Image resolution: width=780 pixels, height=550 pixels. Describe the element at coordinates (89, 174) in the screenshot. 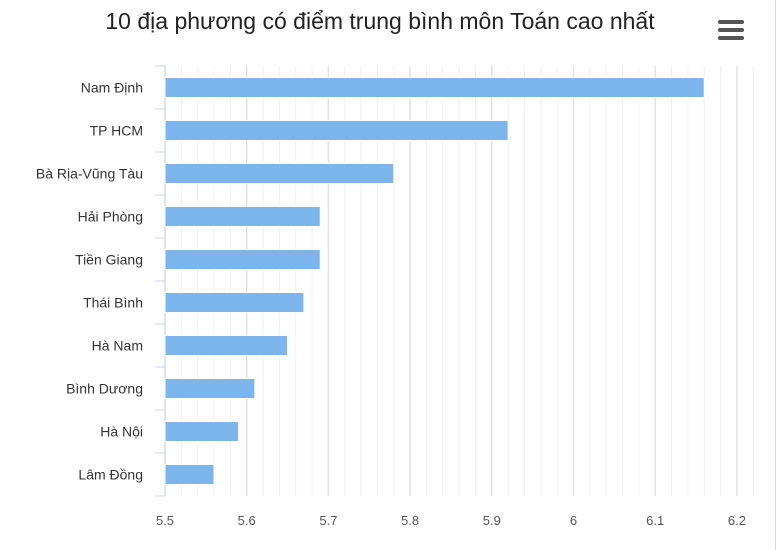

I see `category-label: Bà Rịa-Vũng Tàu` at that location.